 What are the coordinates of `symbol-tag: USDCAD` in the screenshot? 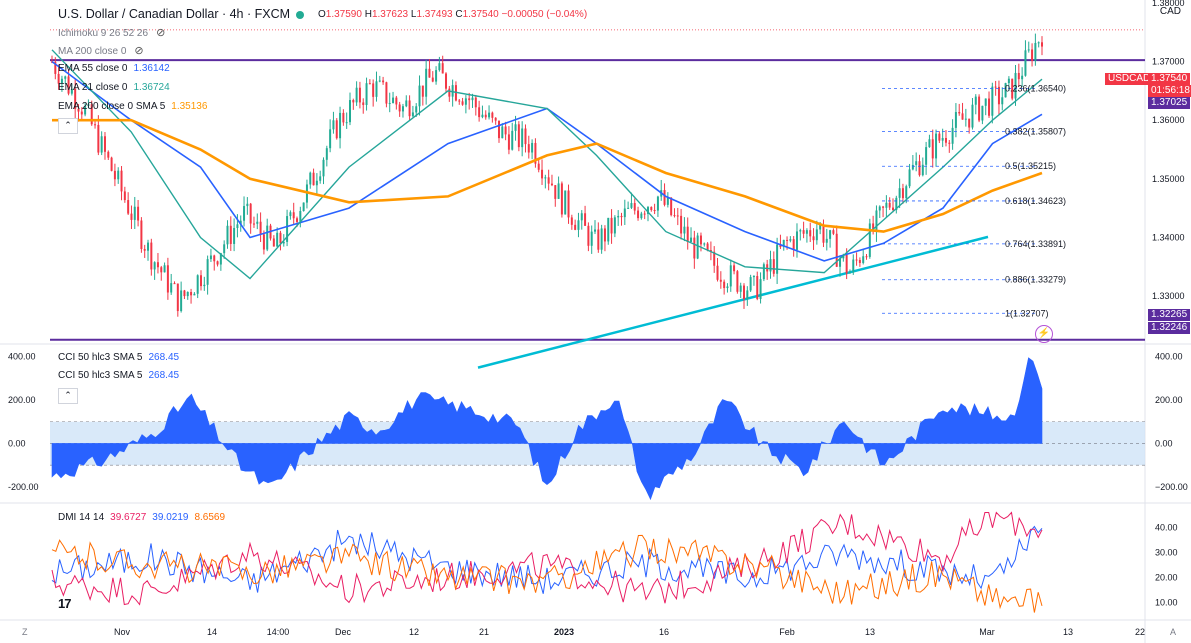 It's located at (1129, 79).